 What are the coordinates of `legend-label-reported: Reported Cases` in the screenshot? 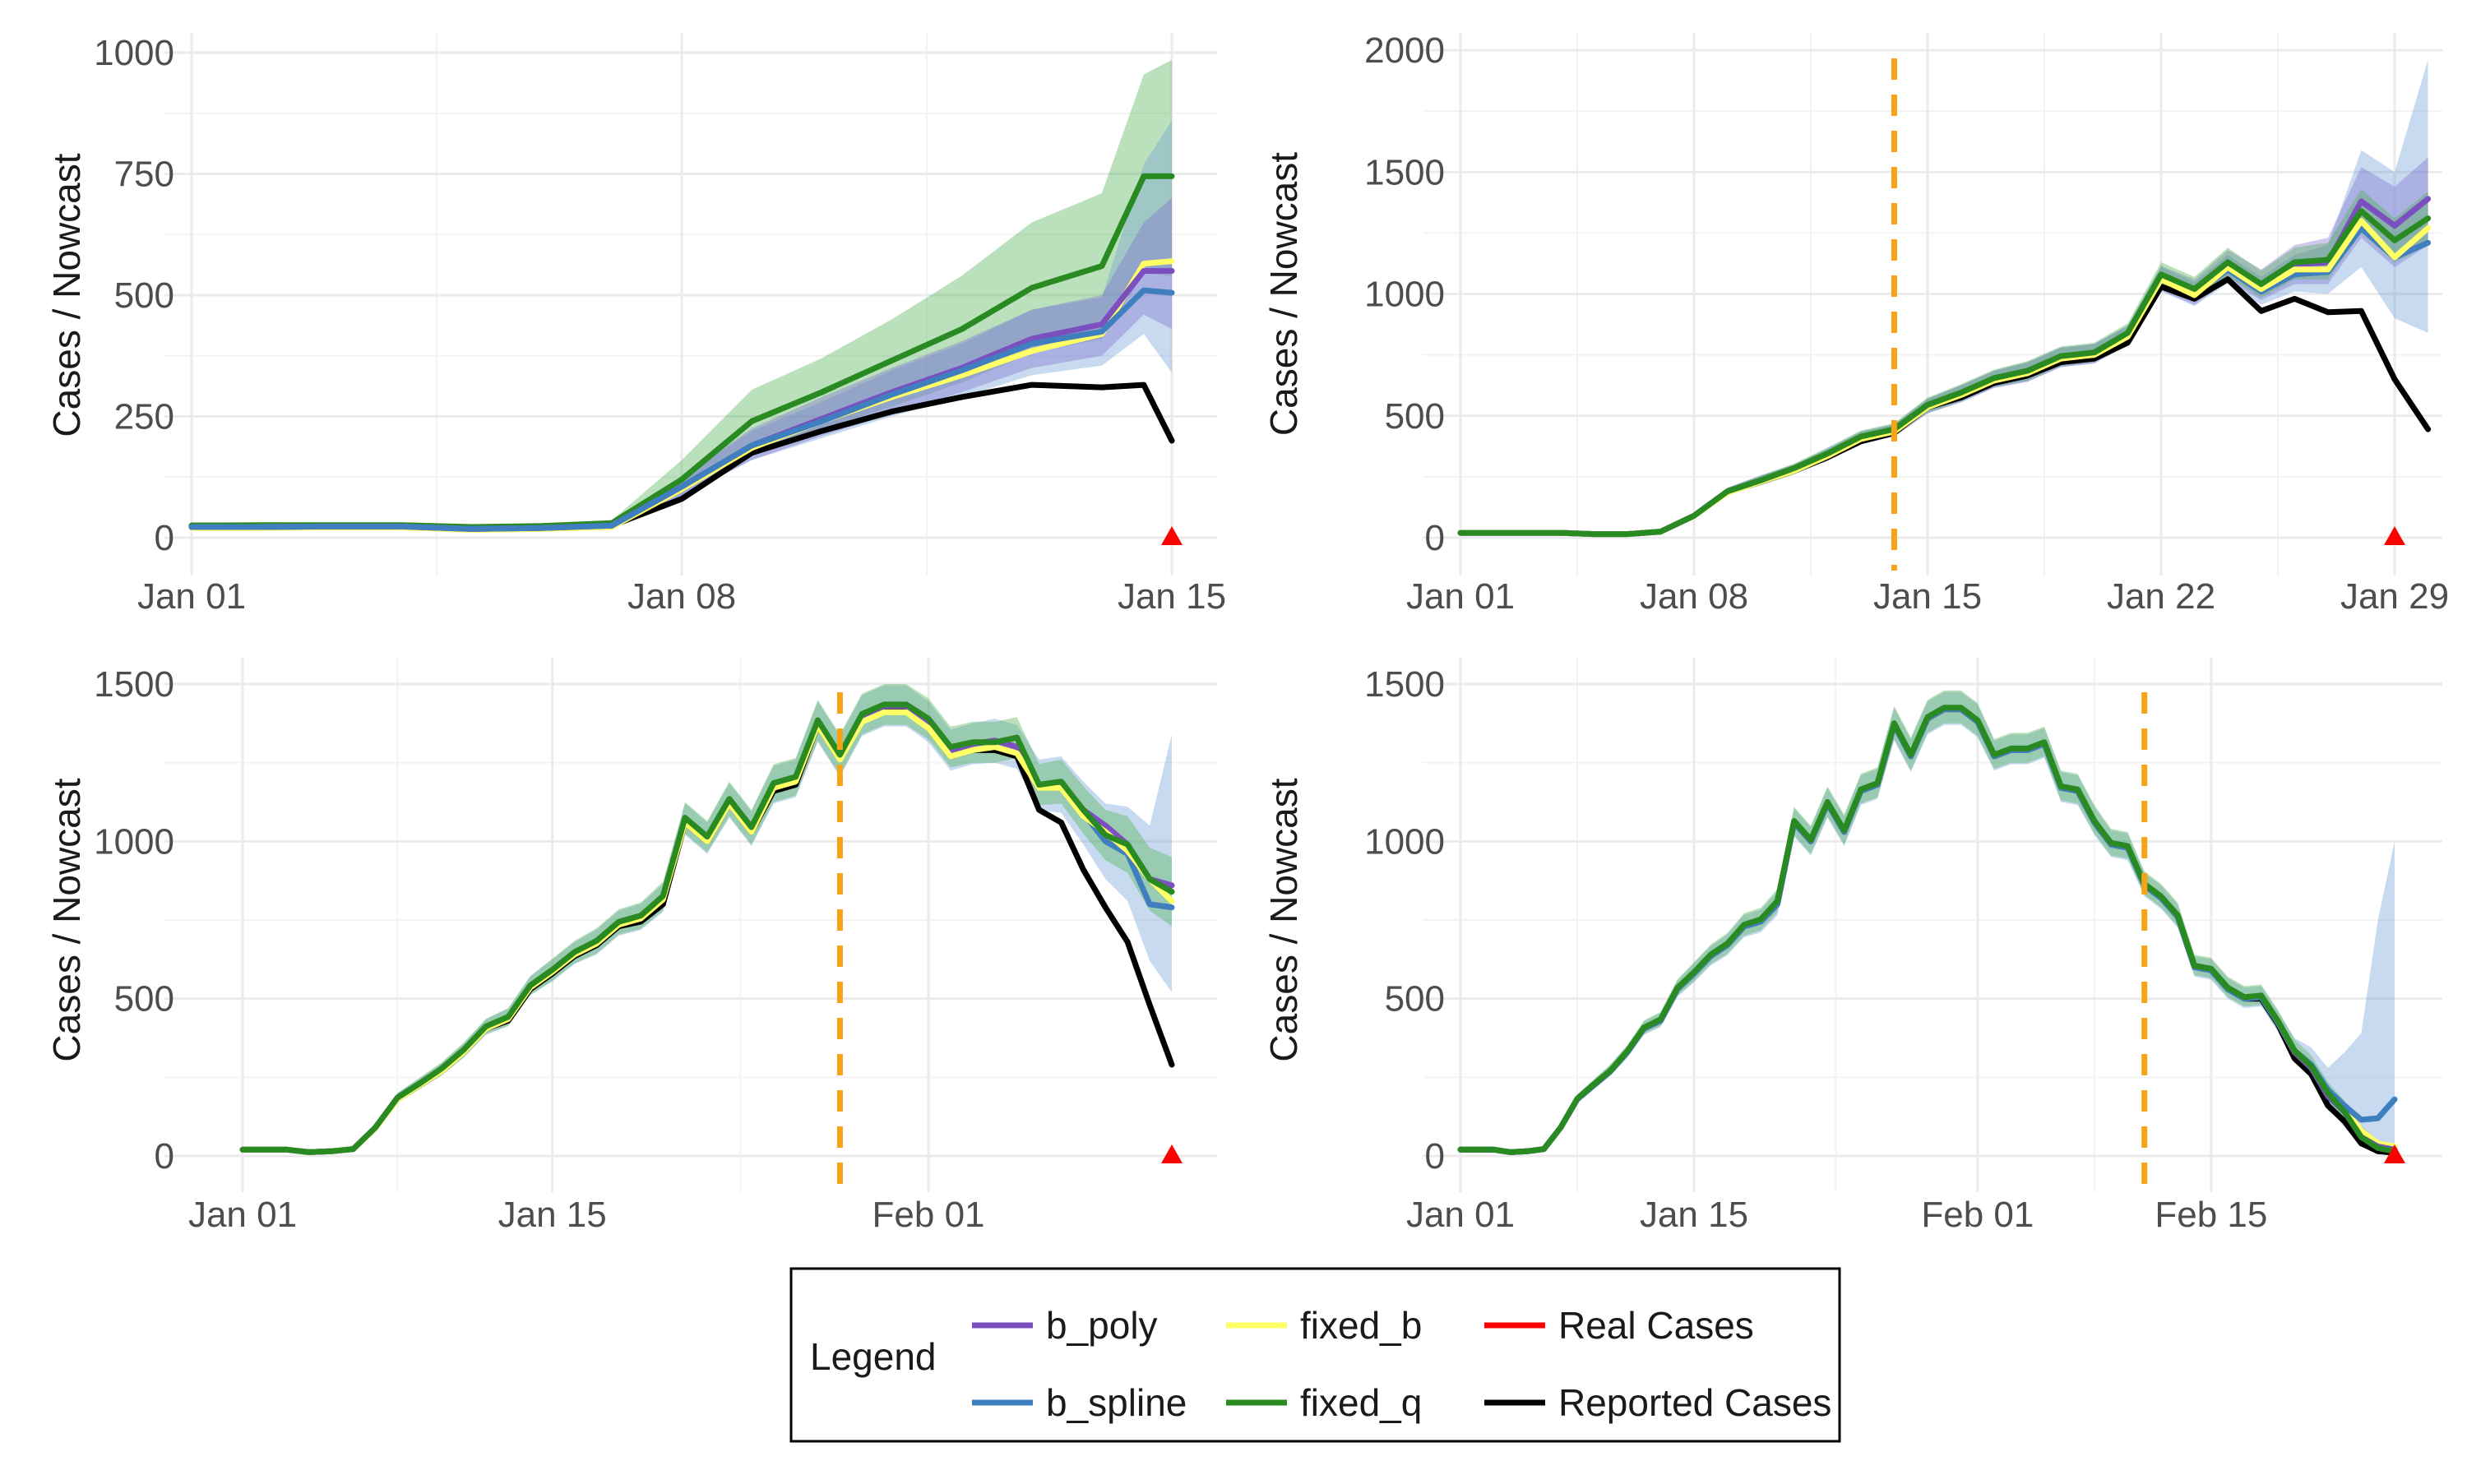 It's located at (1695, 1403).